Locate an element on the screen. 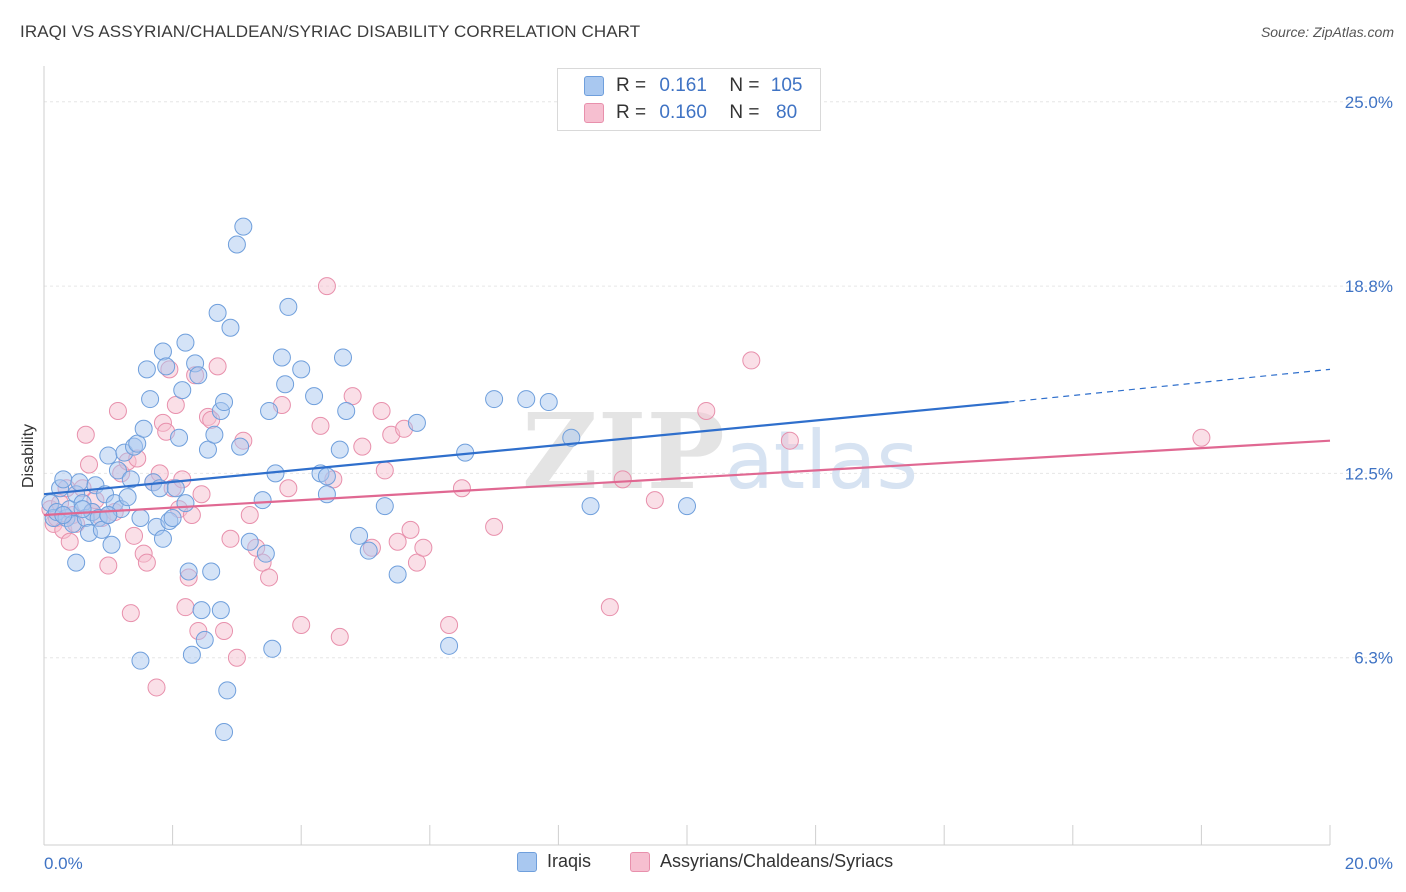  series-swatch-assyrian is located at coordinates (640, 861).